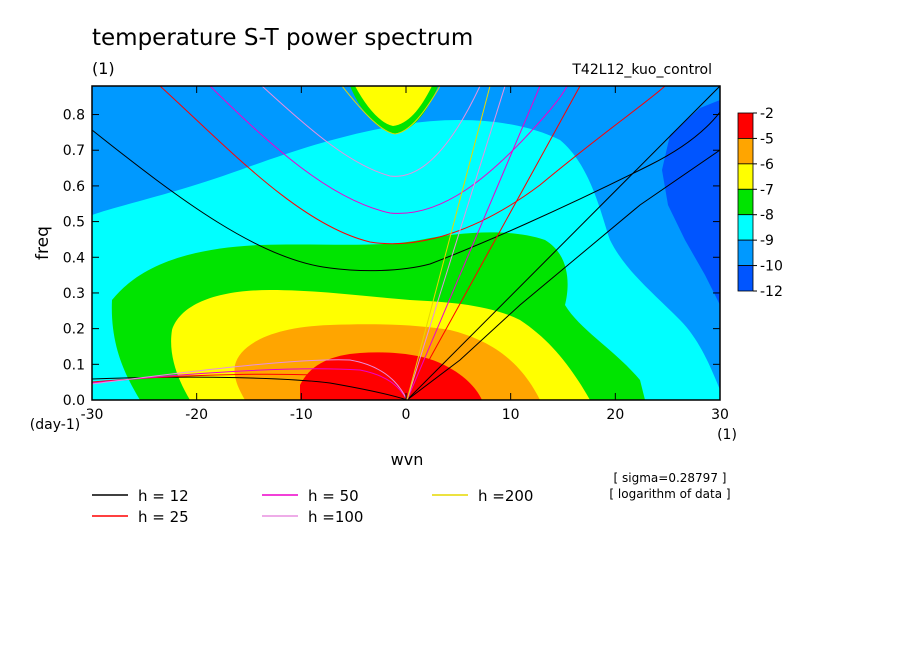 Image resolution: width=904 pixels, height=654 pixels. I want to click on legend-label: h = 25, so click(163, 517).